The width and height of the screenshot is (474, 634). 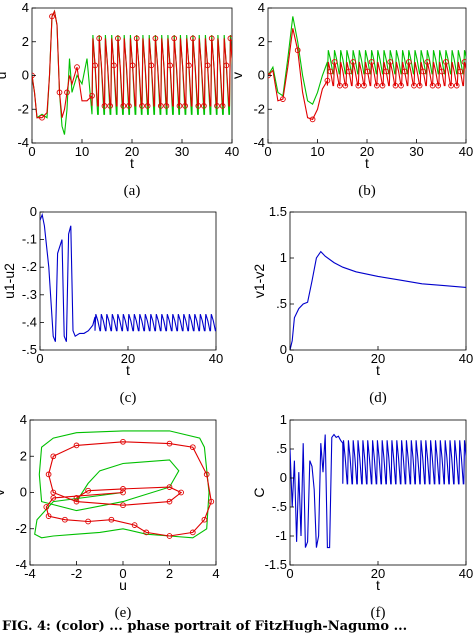 I want to click on y-tick-label: -.5, so click(x=29, y=349).